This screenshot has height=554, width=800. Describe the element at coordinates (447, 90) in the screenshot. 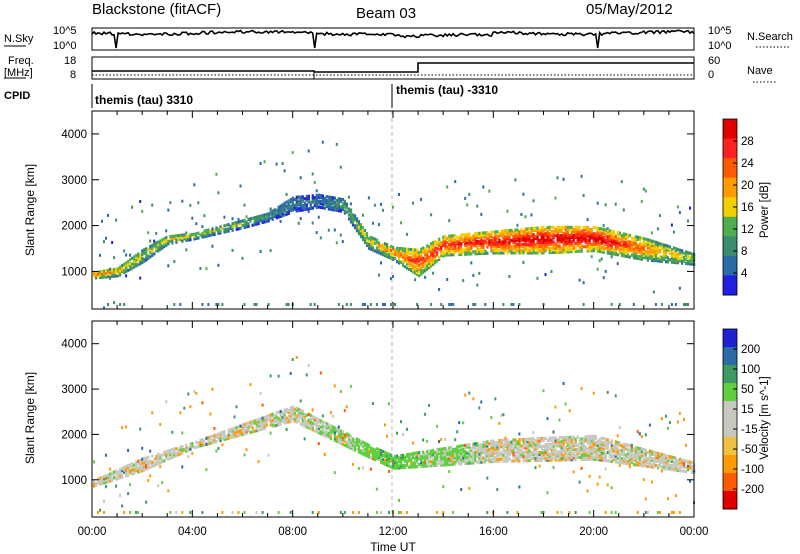

I see `cpid-segment-2: themis (tau) -3310` at that location.